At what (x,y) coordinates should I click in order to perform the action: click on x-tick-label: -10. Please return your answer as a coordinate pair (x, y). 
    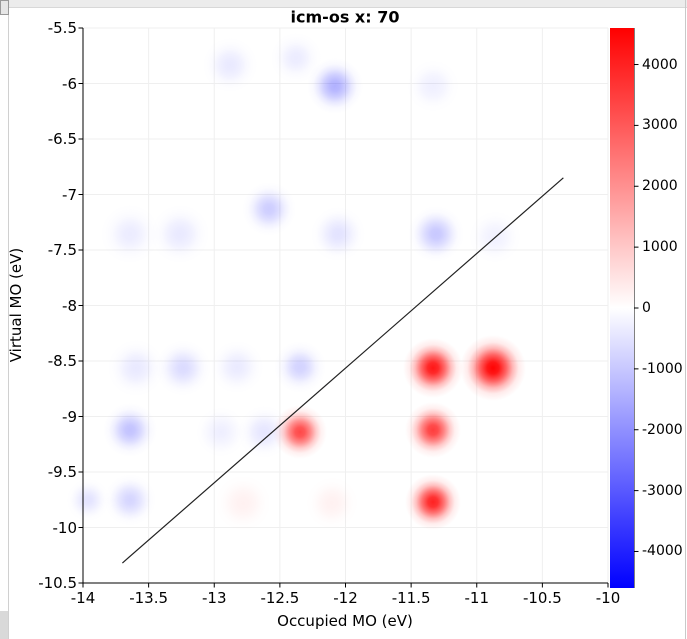
    Looking at the image, I should click on (608, 598).